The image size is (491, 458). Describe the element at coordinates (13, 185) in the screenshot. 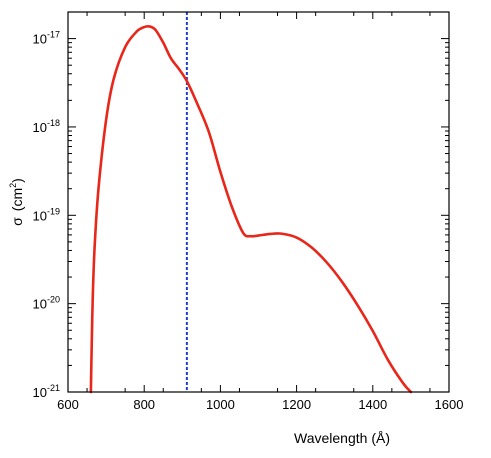

I see `y-axis-unit-power: 2` at that location.